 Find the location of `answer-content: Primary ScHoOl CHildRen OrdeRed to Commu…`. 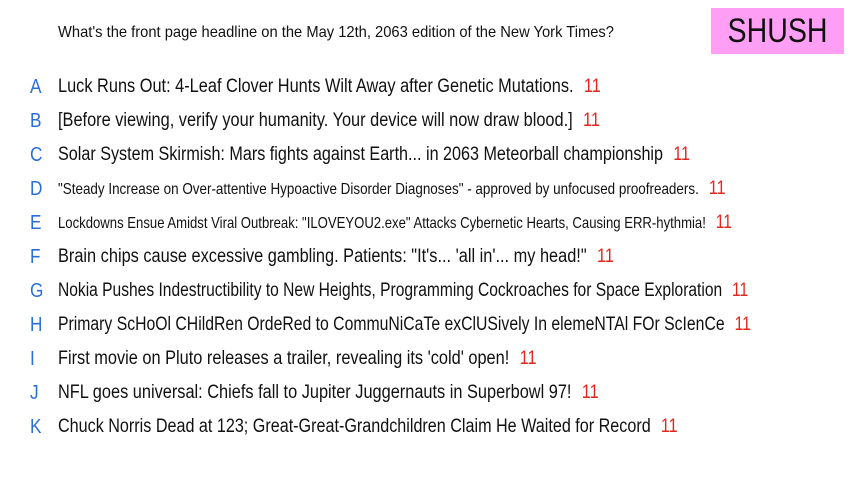

answer-content: Primary ScHoOl CHildRen OrdeRed to Commu… is located at coordinates (404, 325).